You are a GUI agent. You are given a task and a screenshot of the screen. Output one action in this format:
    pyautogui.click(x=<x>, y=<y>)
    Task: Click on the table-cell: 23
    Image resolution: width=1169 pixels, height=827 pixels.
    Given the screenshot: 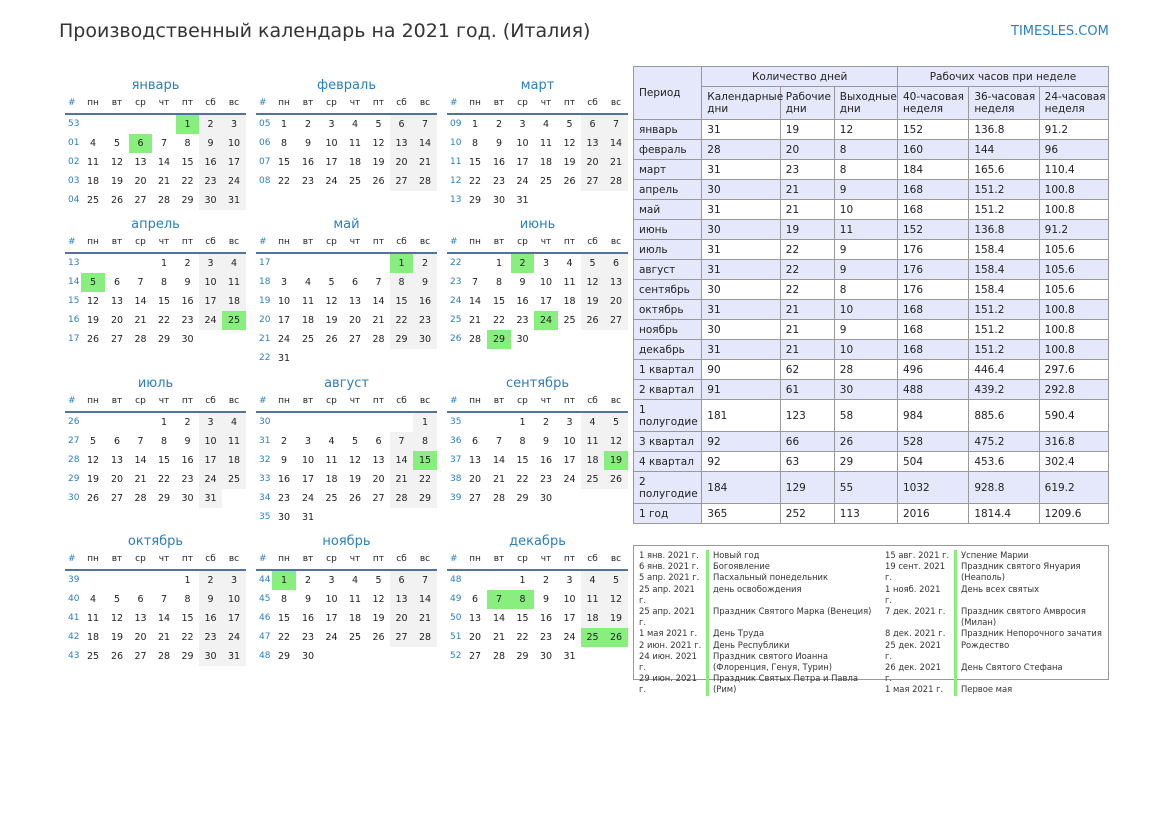 What is the action you would take?
    pyautogui.click(x=807, y=169)
    